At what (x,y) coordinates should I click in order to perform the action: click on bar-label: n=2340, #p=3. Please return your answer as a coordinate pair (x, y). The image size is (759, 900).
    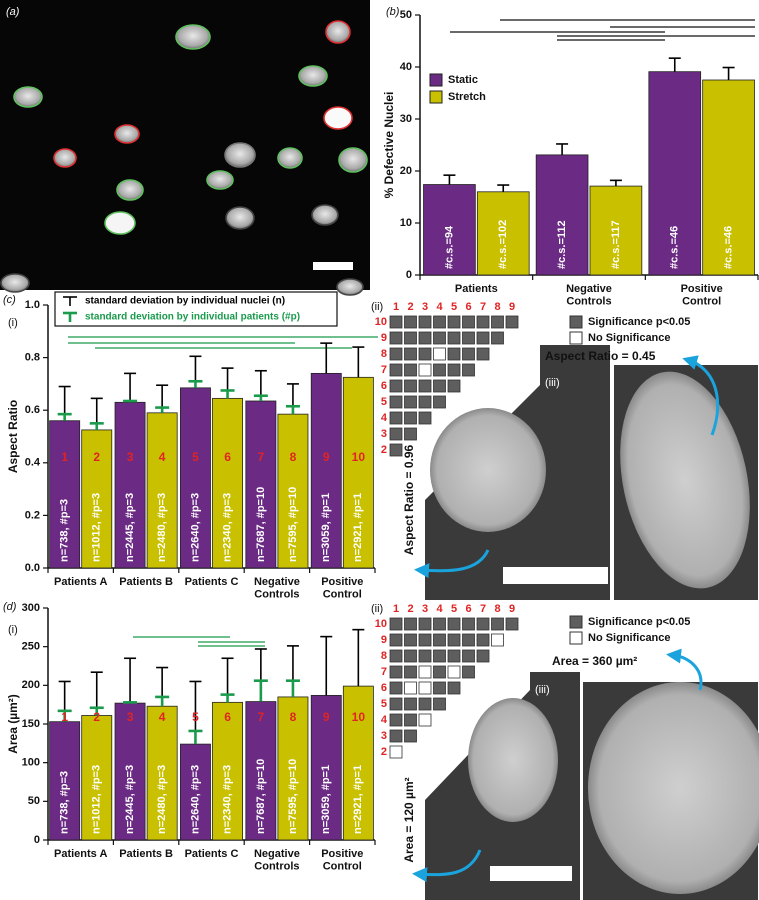
    Looking at the image, I should click on (227, 799).